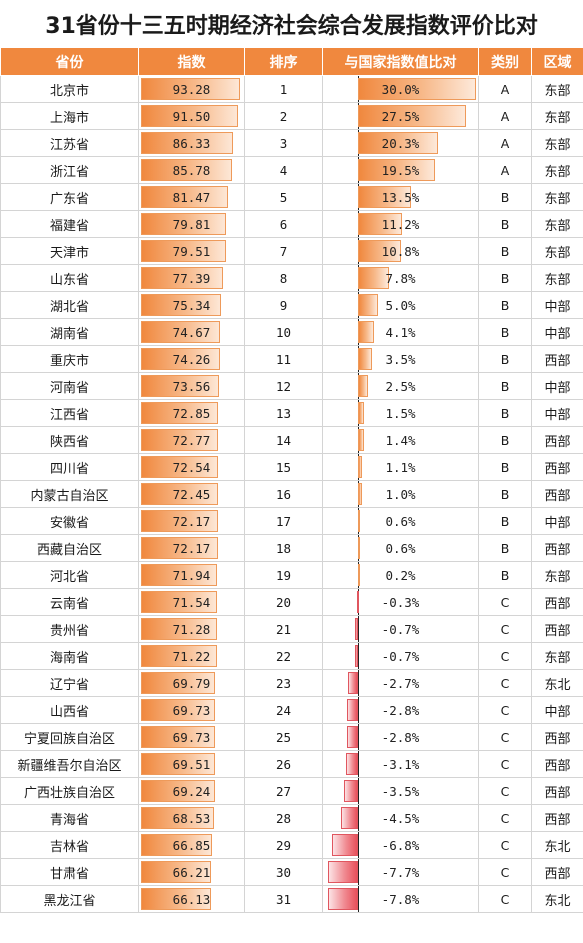  I want to click on cell-rank: 27, so click(283, 791).